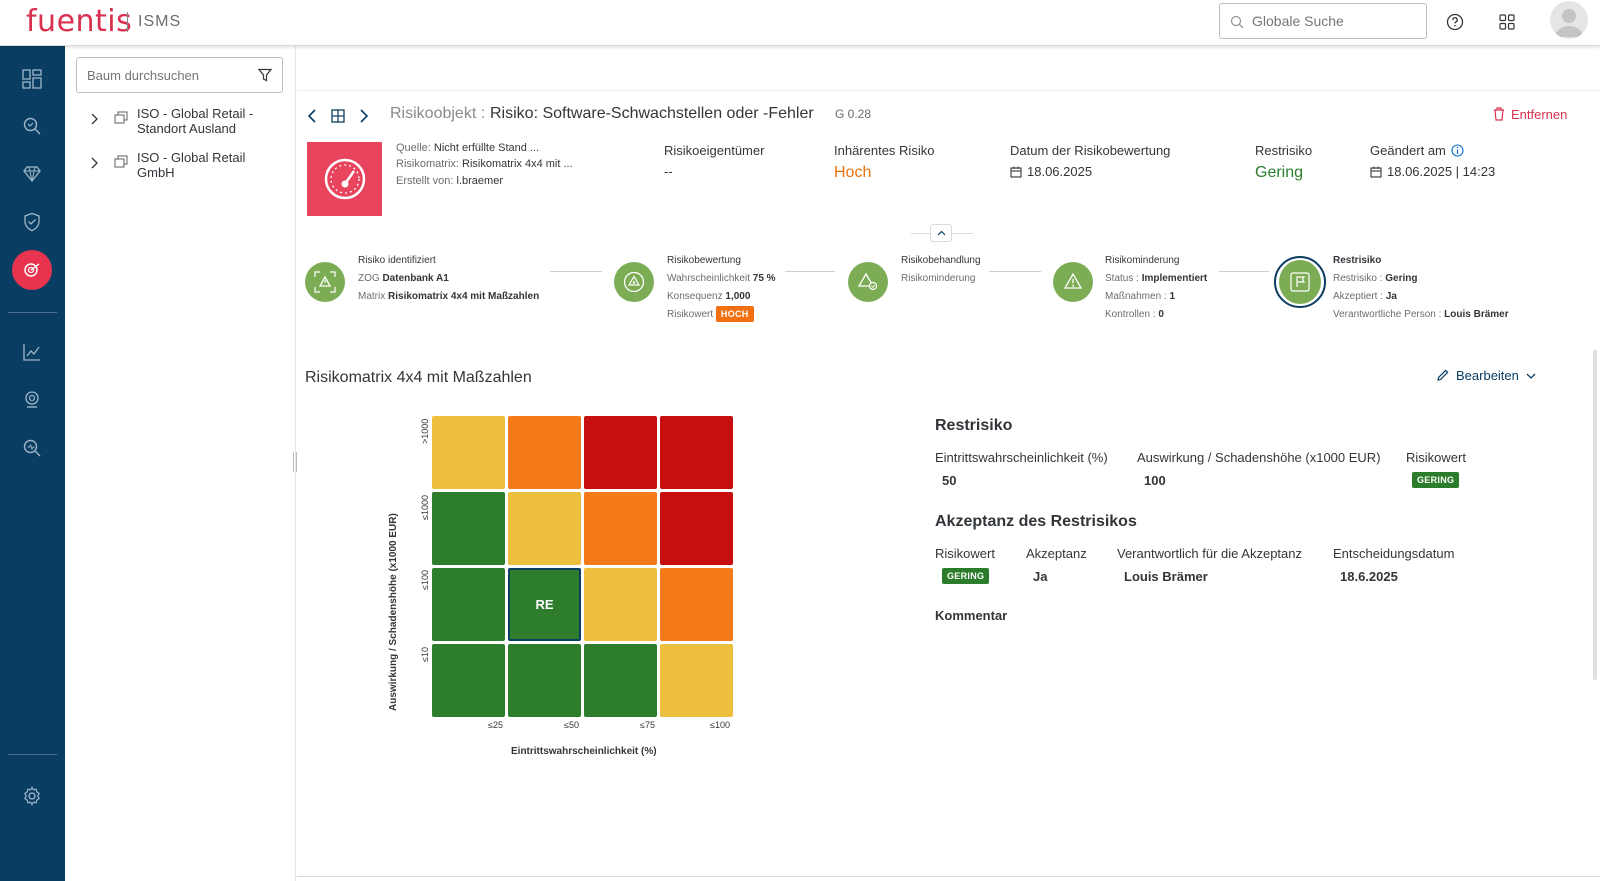  What do you see at coordinates (338, 116) in the screenshot?
I see `table-view-icon` at bounding box center [338, 116].